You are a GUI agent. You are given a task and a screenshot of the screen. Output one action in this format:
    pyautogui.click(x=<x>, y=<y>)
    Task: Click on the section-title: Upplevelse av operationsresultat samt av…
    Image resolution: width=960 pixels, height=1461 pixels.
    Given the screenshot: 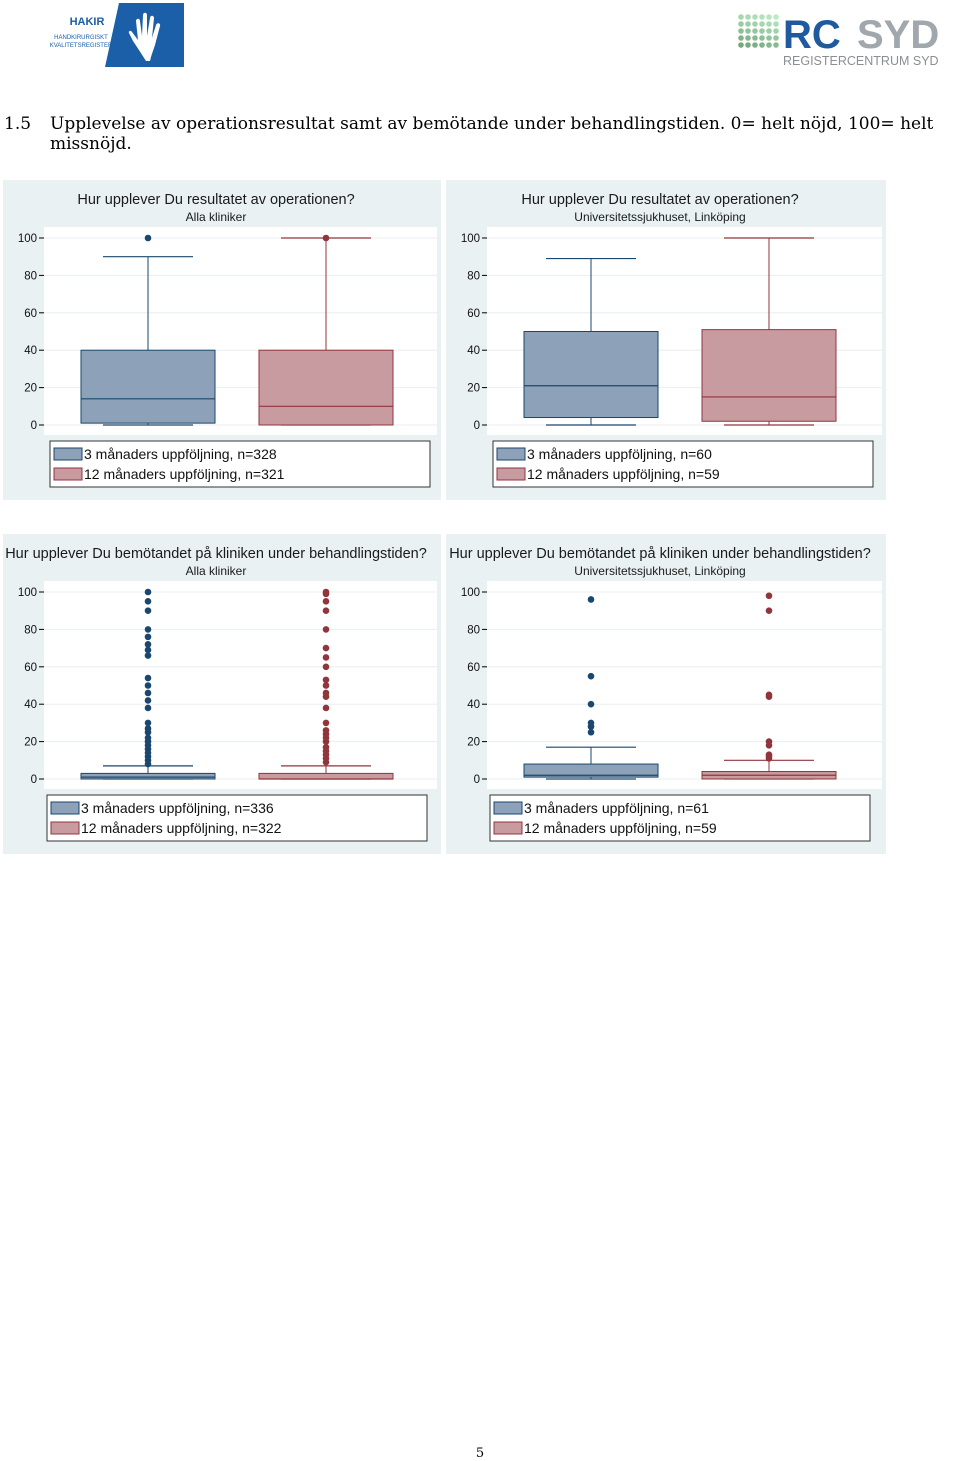 What is the action you would take?
    pyautogui.click(x=492, y=134)
    